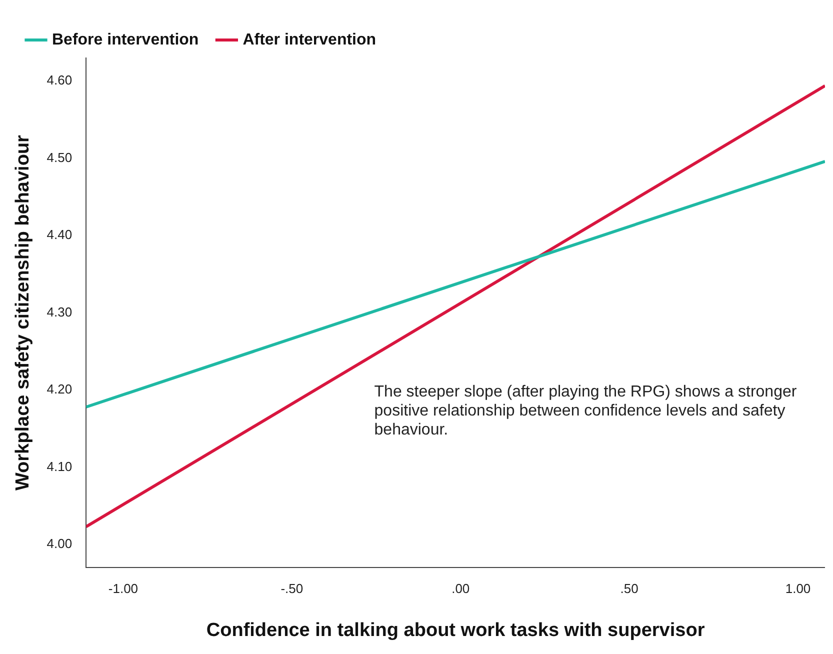 The height and width of the screenshot is (654, 833). What do you see at coordinates (59, 234) in the screenshot?
I see `y-tick-label: 4.40` at bounding box center [59, 234].